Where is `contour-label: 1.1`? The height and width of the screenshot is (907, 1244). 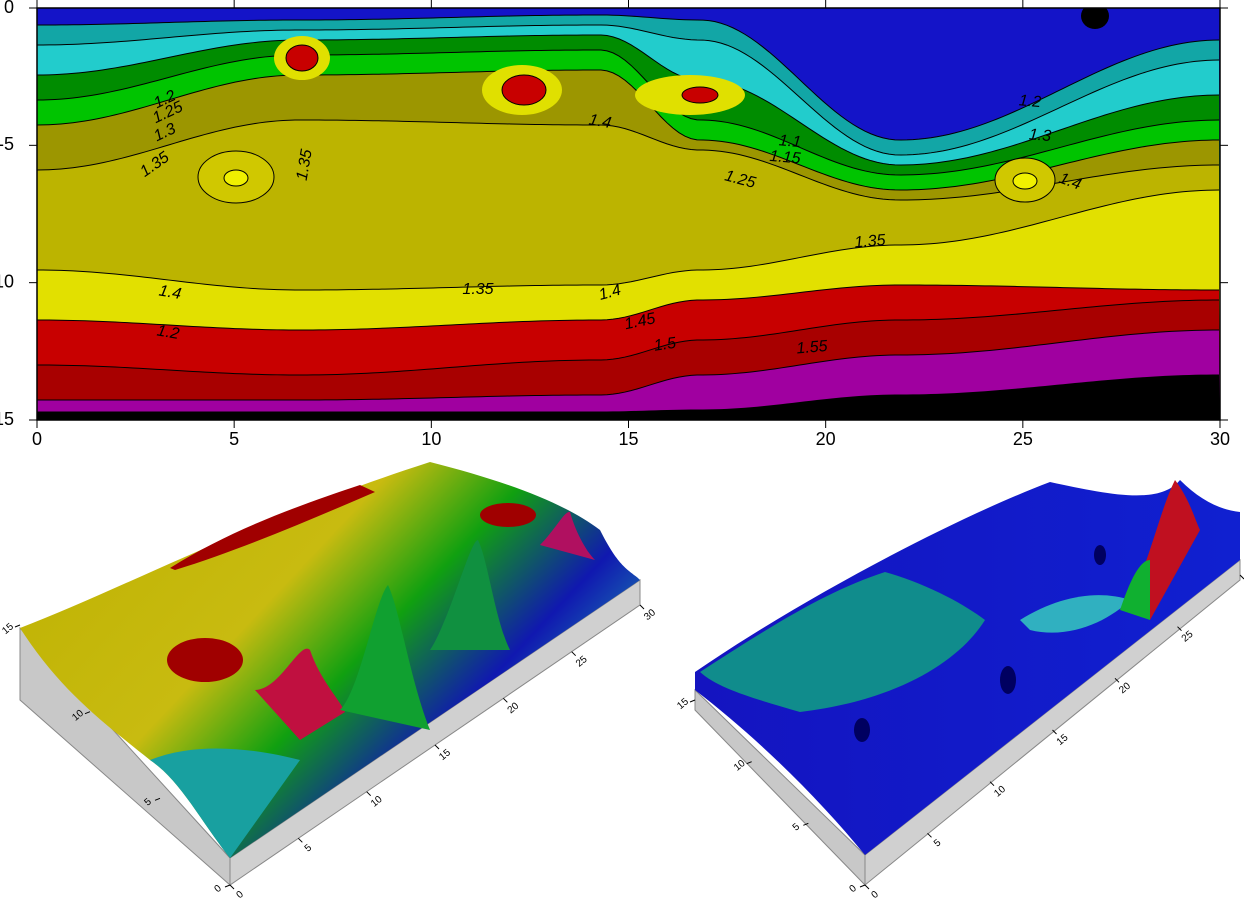
contour-label: 1.1 is located at coordinates (790, 141).